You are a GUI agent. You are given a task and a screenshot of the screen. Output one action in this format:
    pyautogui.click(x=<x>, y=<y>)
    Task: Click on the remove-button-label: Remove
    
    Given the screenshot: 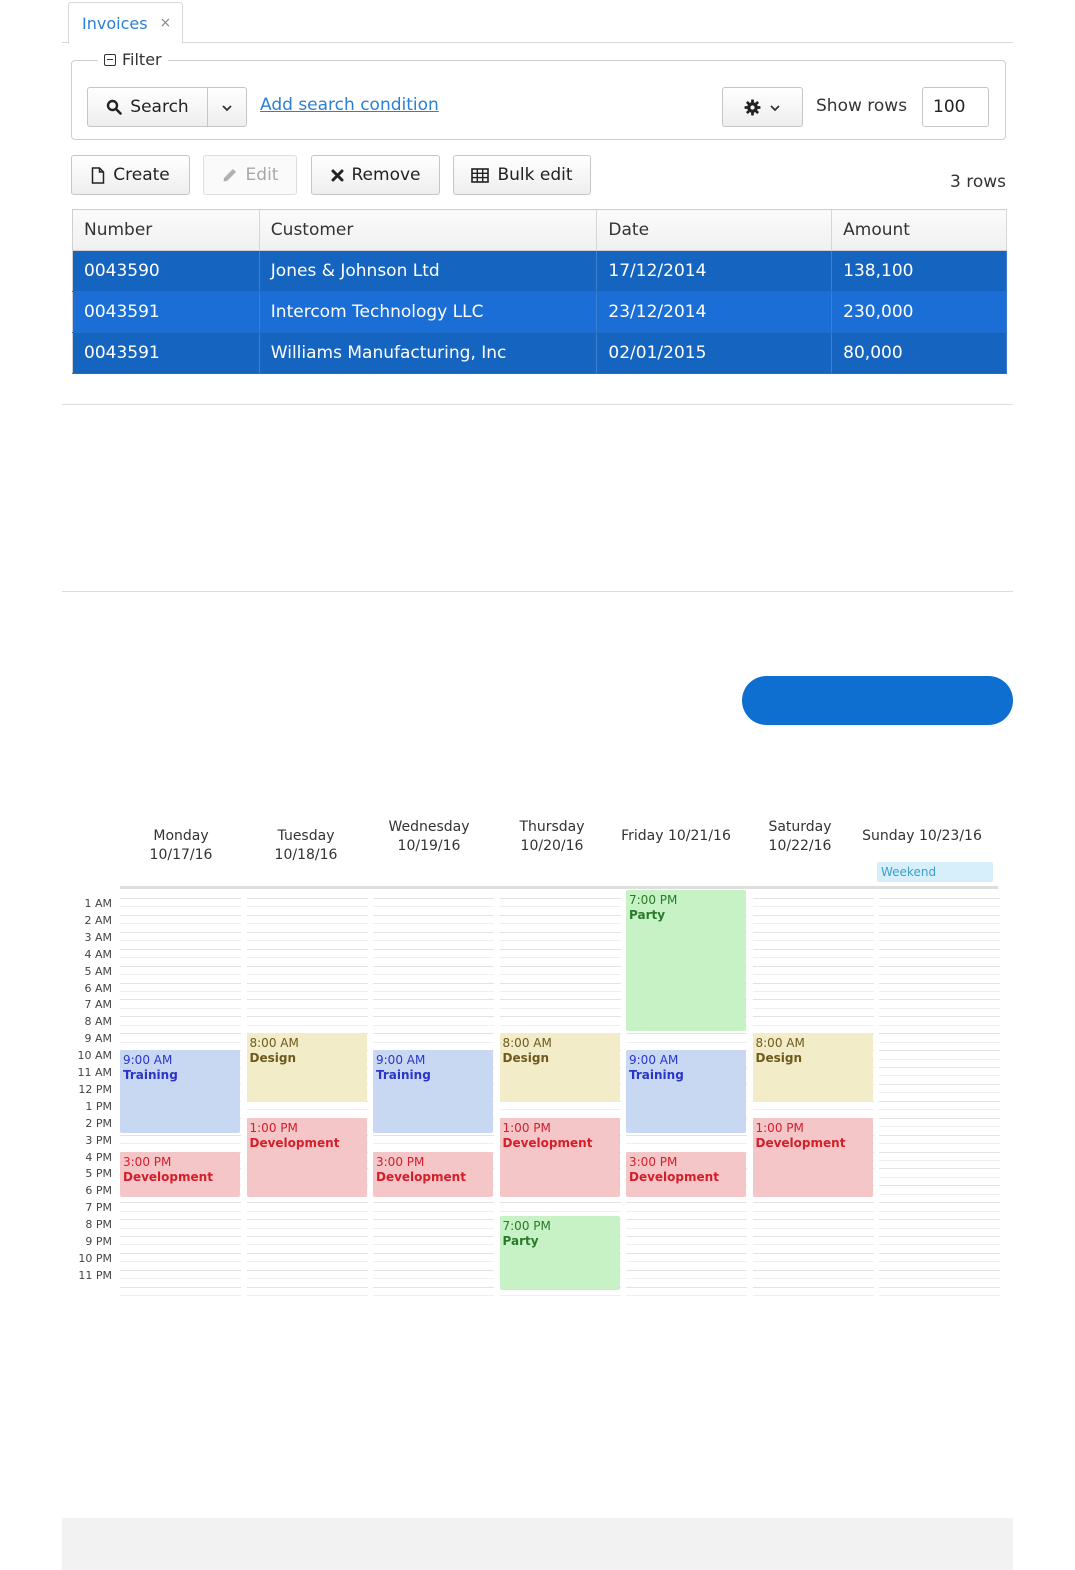 What is the action you would take?
    pyautogui.click(x=386, y=175)
    